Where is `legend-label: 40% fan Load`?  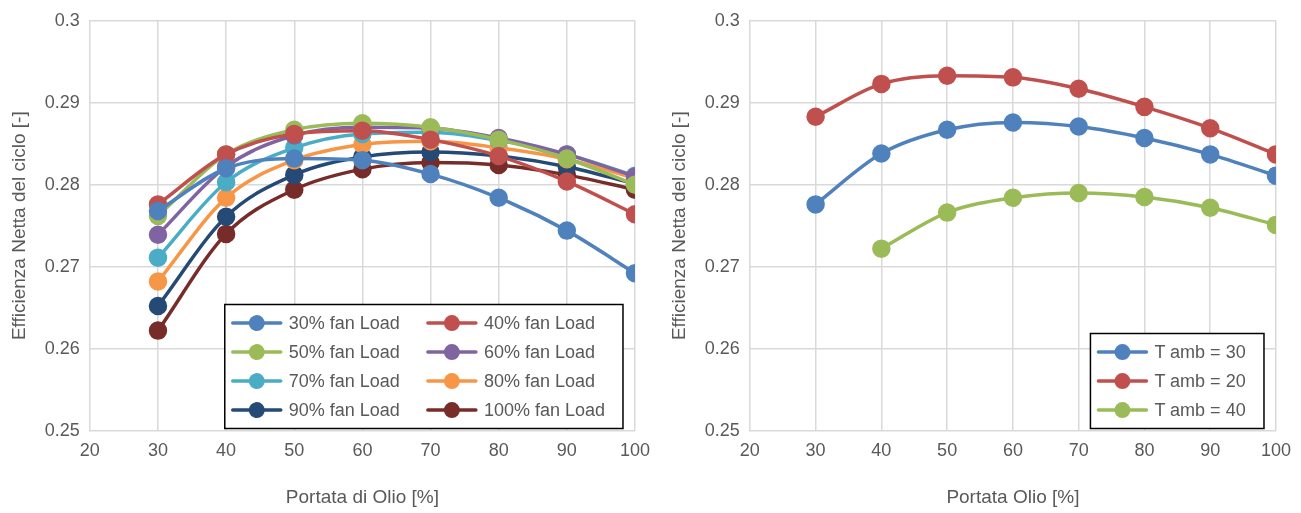 legend-label: 40% fan Load is located at coordinates (539, 323).